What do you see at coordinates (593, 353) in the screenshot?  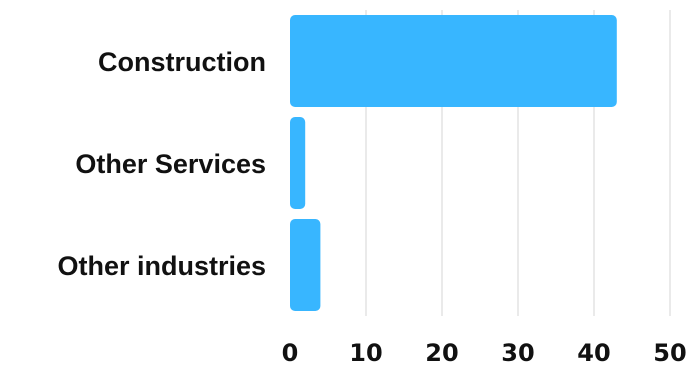 I see `x-tick-label: 40` at bounding box center [593, 353].